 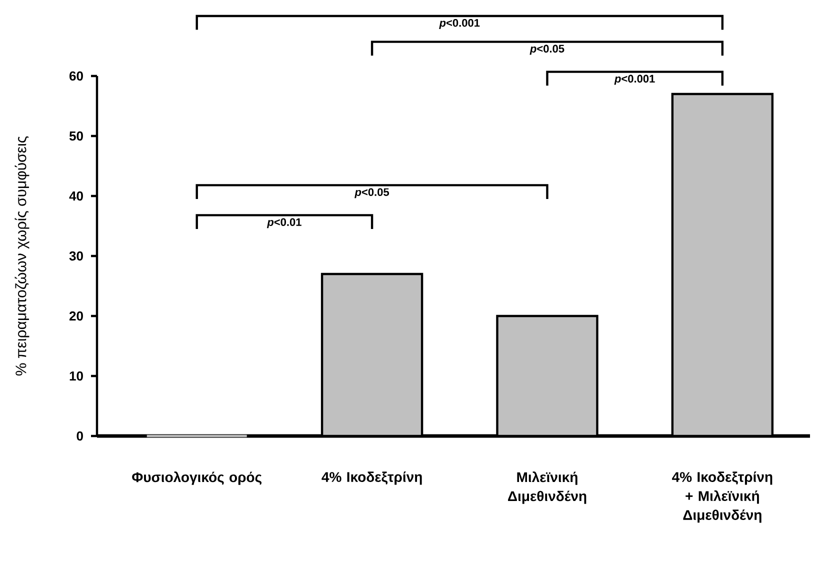 I want to click on x-tick-label: 4% Ικοδεξτρίνη, so click(x=372, y=478).